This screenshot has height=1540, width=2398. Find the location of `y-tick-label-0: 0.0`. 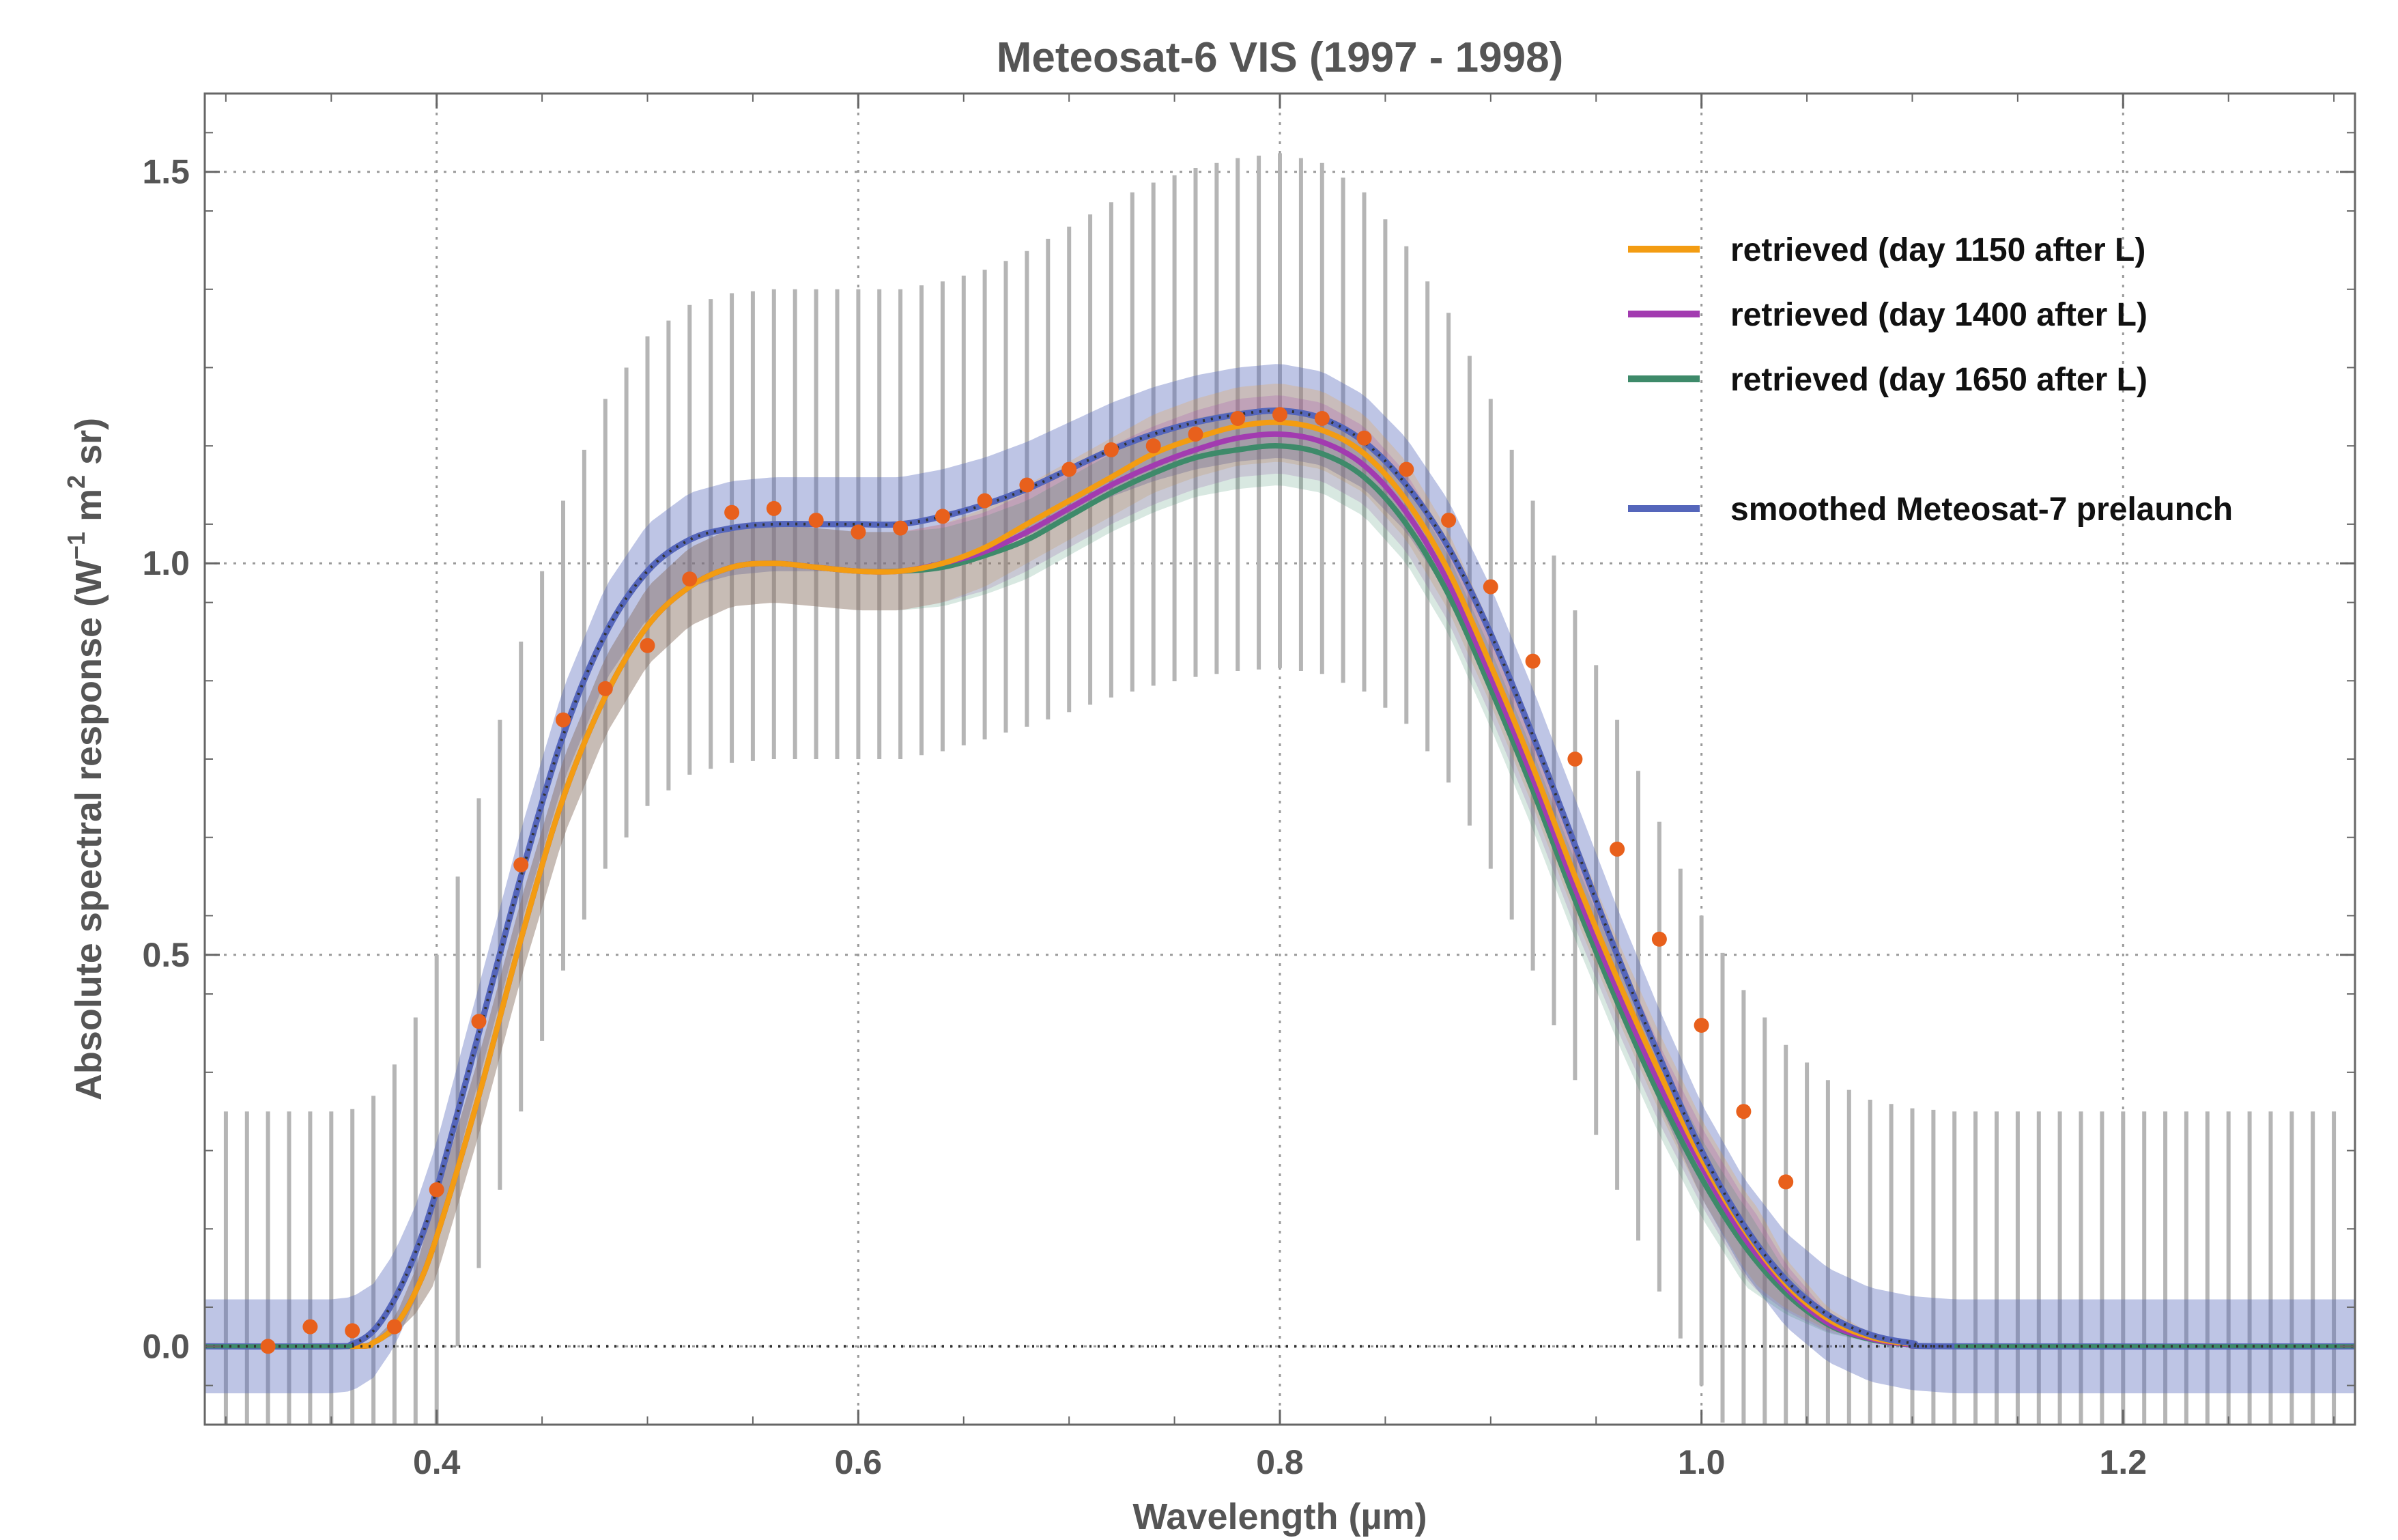

y-tick-label-0: 0.0 is located at coordinates (166, 1346).